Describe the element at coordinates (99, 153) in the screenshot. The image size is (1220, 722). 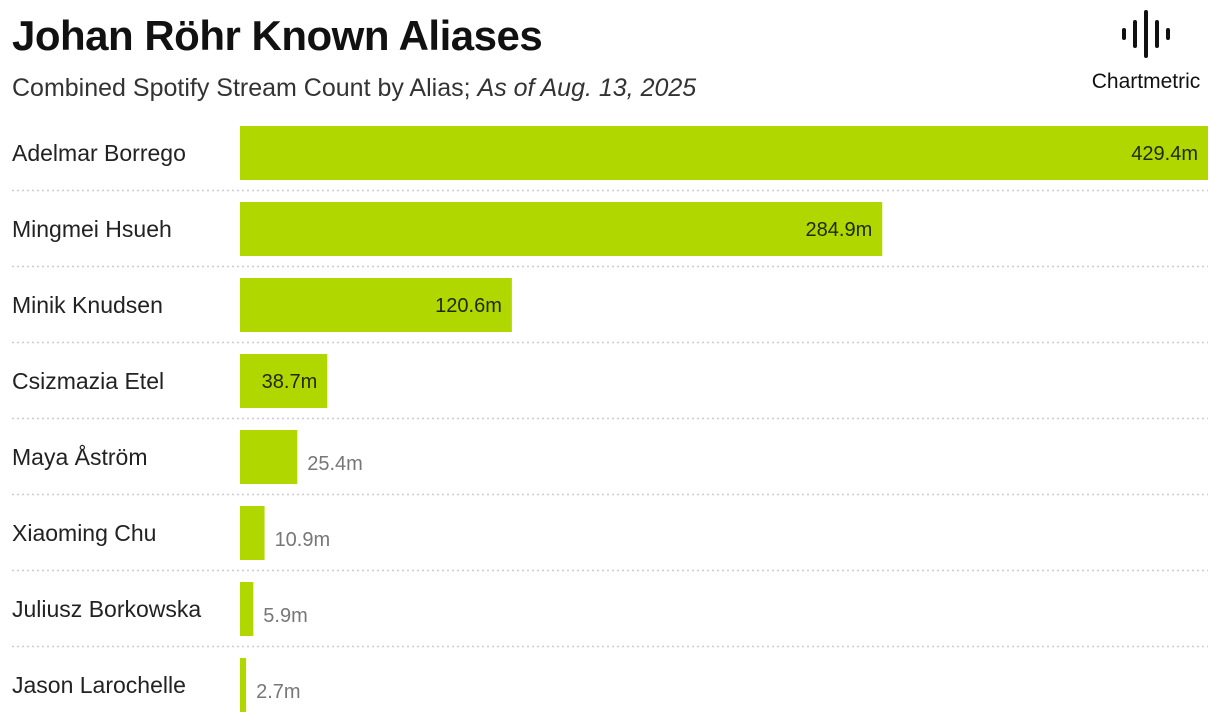
I see `category-label: Adelmar Borrego` at that location.